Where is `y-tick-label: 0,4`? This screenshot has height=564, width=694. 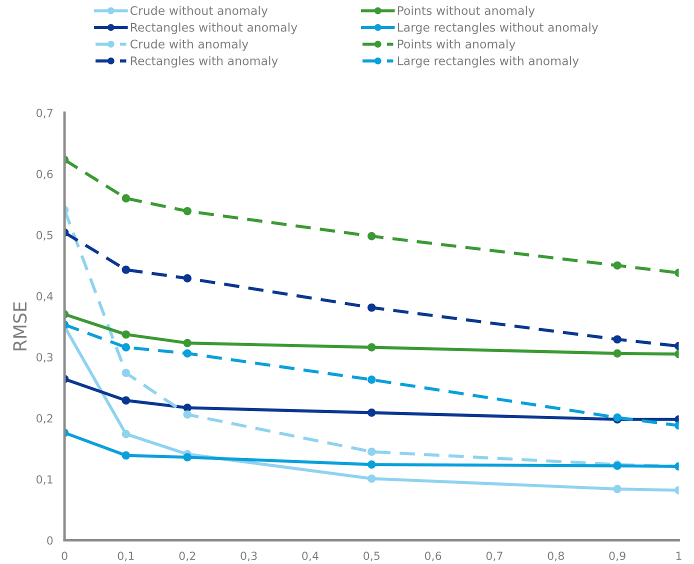 y-tick-label: 0,4 is located at coordinates (44, 297).